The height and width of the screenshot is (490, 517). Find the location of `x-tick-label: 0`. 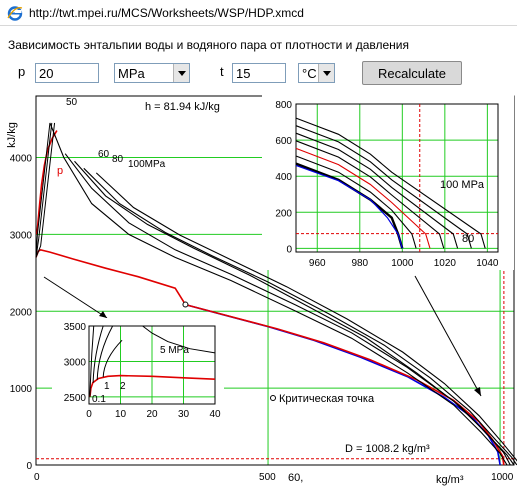

x-tick-label: 0 is located at coordinates (37, 477).